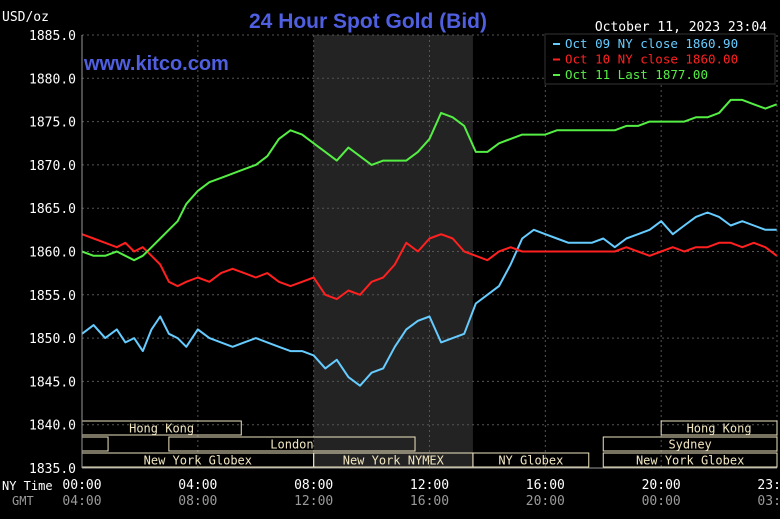 This screenshot has width=780, height=519. Describe the element at coordinates (52, 296) in the screenshot. I see `y-tick-label: 1855.0` at that location.